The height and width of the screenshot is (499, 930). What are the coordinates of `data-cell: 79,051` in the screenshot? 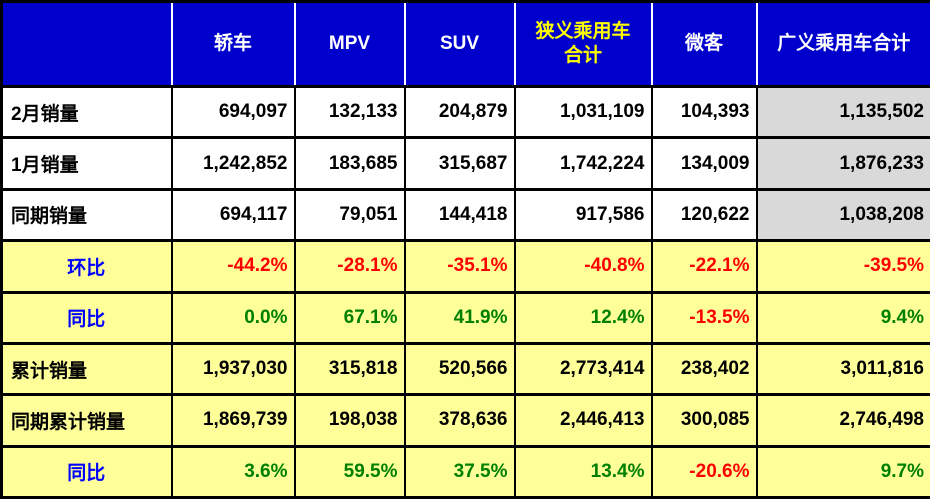 It's located at (349, 215).